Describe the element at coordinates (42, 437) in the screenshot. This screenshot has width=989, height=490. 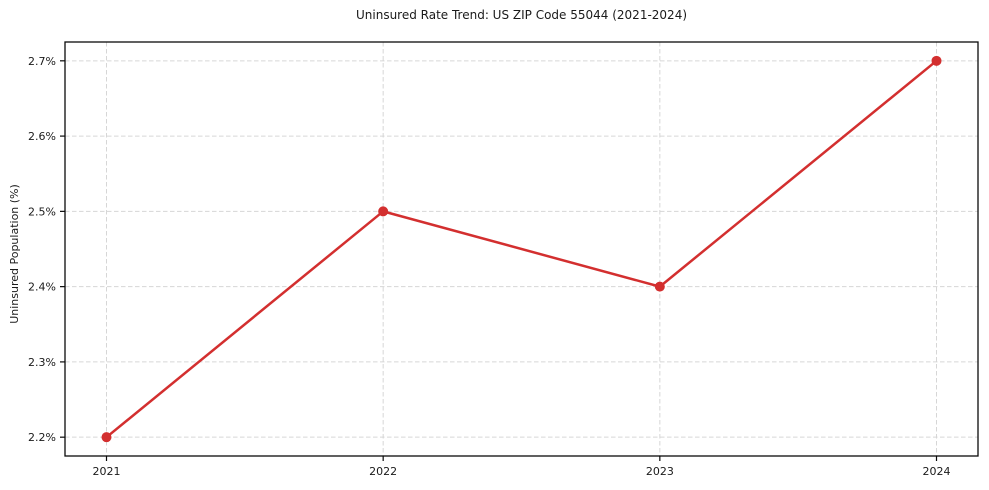
I see `y-tick-label-2.2: 2.2%` at that location.